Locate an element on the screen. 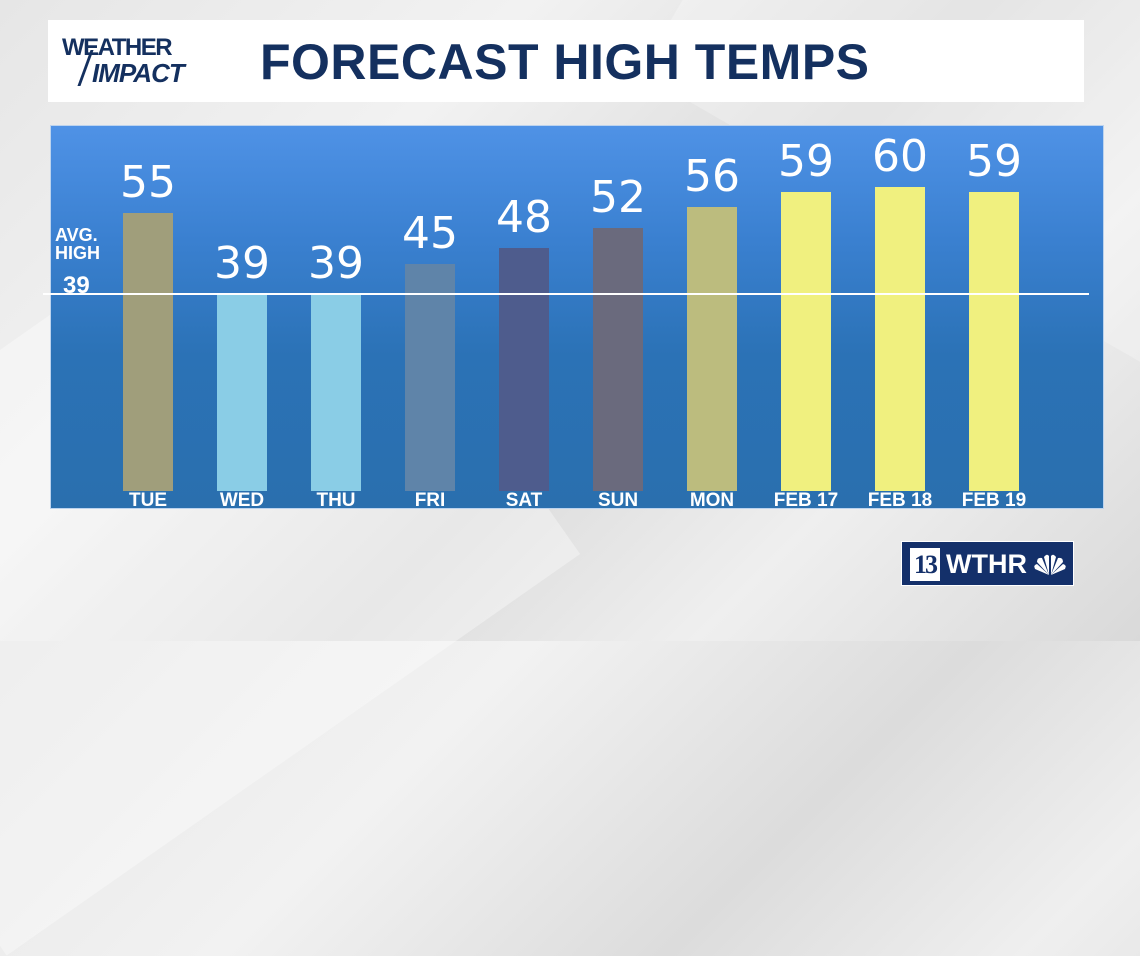 This screenshot has height=956, width=1140. day-label: TUE is located at coordinates (148, 500).